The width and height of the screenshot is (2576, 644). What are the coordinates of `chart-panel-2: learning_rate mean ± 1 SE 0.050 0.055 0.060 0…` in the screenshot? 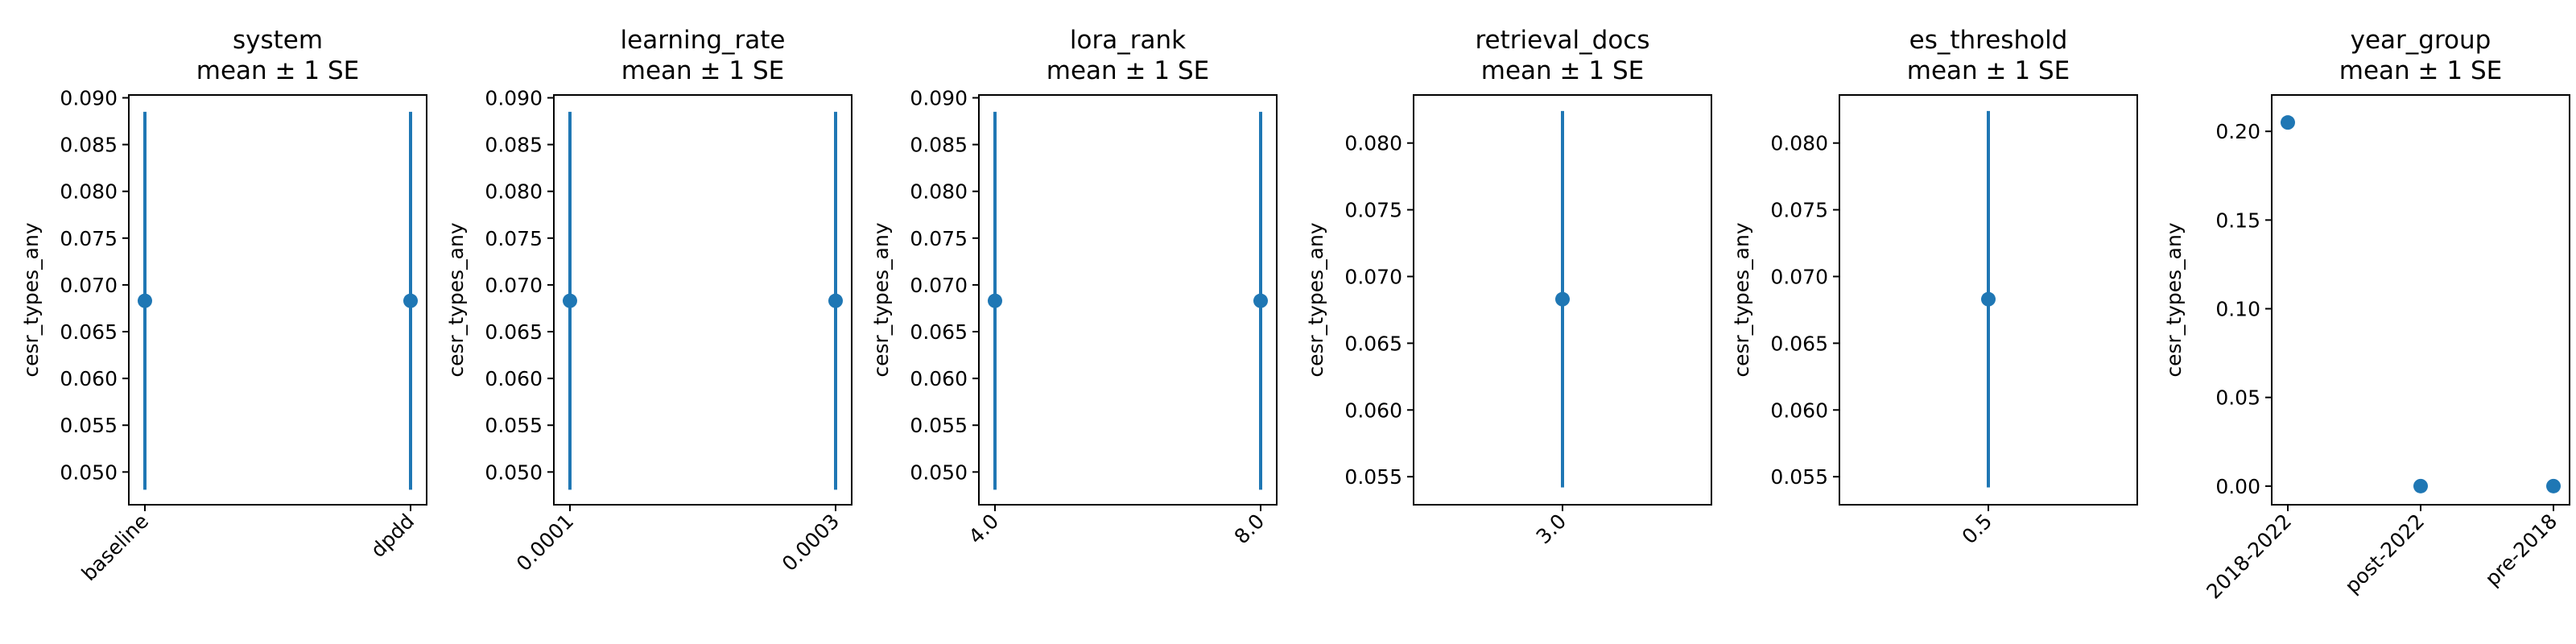 It's located at (648, 301).